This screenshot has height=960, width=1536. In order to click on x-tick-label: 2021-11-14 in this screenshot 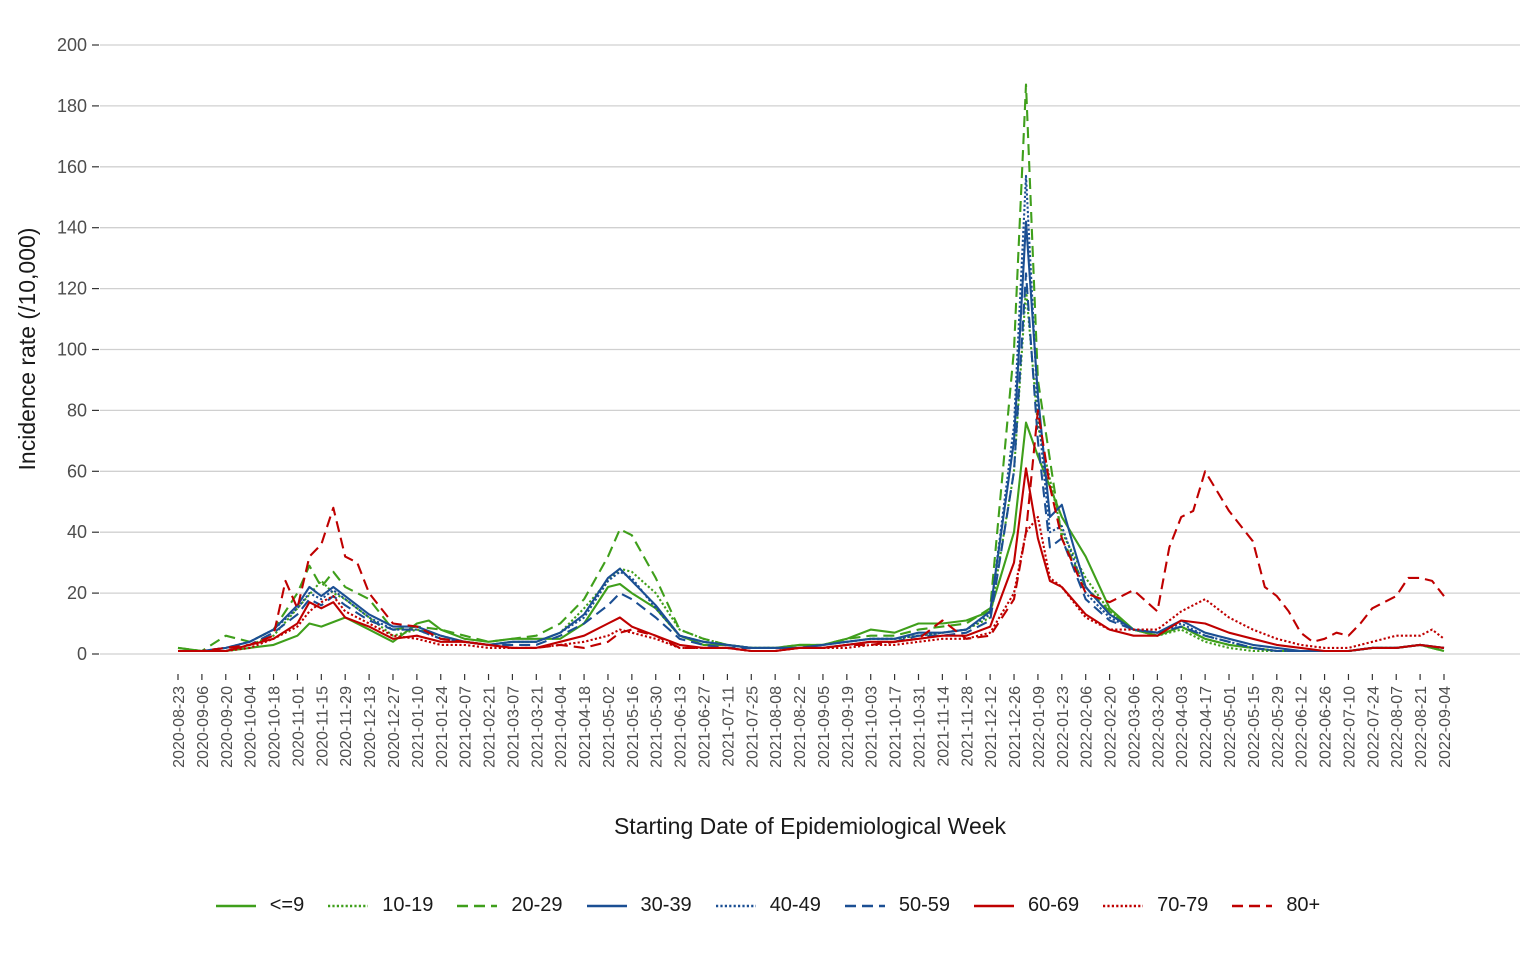, I will do `click(943, 726)`.